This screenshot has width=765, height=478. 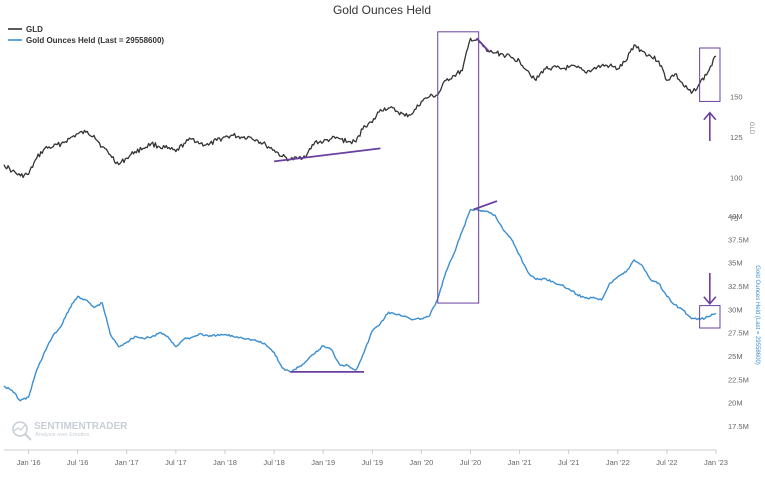 I want to click on annotation-trendline-upper-support, so click(x=327, y=155).